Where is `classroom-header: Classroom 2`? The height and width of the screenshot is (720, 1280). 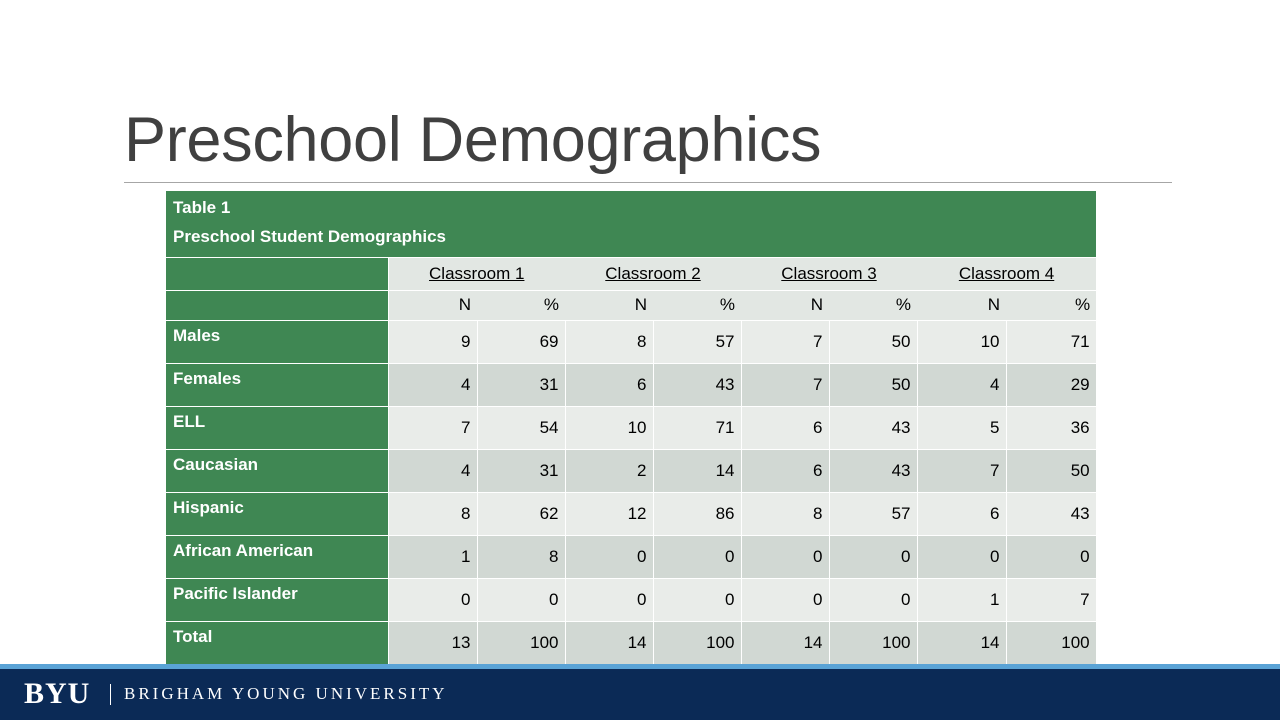 classroom-header: Classroom 2 is located at coordinates (653, 274).